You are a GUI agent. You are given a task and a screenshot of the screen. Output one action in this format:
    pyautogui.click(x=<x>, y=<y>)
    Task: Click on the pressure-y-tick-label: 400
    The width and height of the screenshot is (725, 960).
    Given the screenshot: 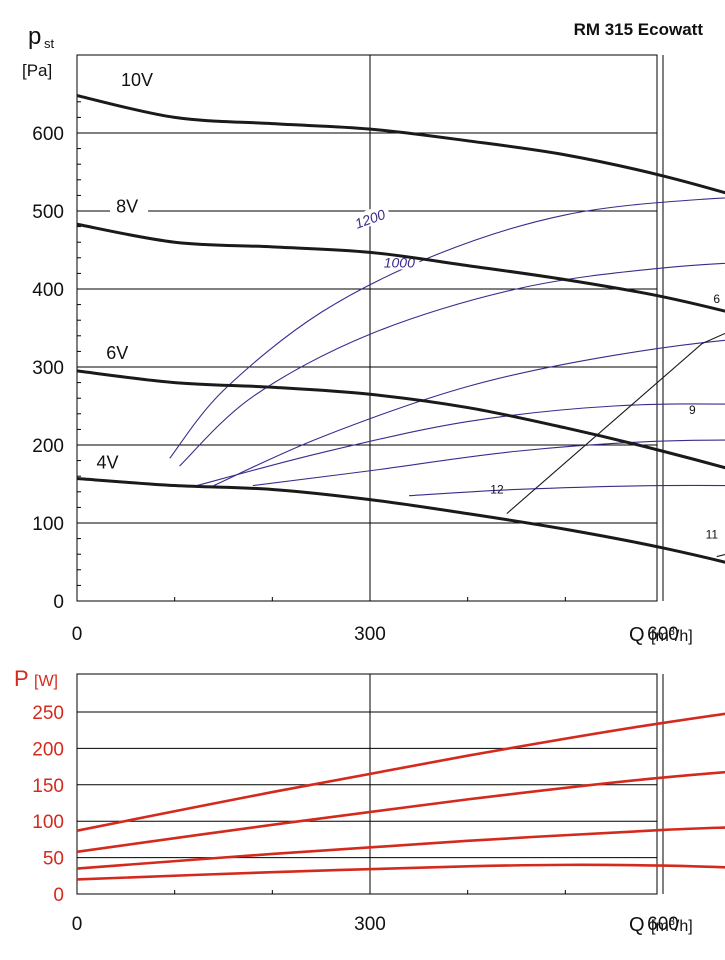 What is the action you would take?
    pyautogui.click(x=48, y=290)
    